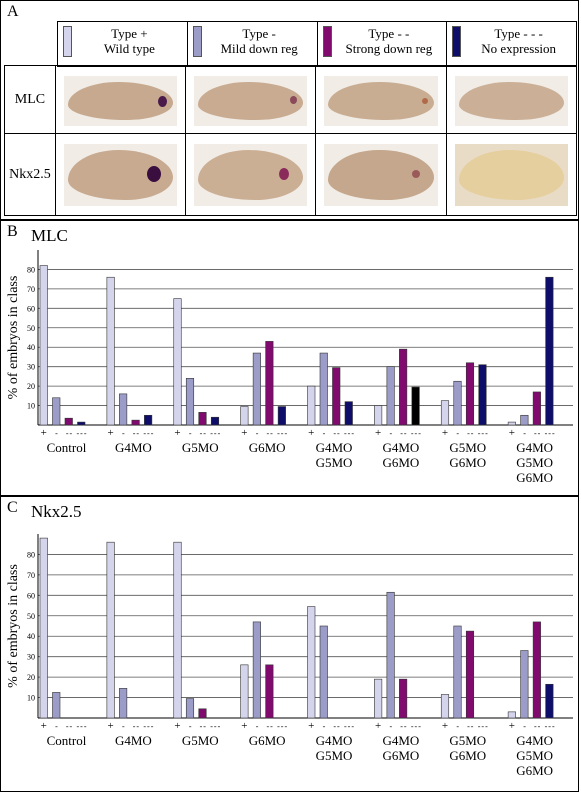 Image resolution: width=581 pixels, height=794 pixels. I want to click on legend-type-minus2-line1: Type - -, so click(389, 33).